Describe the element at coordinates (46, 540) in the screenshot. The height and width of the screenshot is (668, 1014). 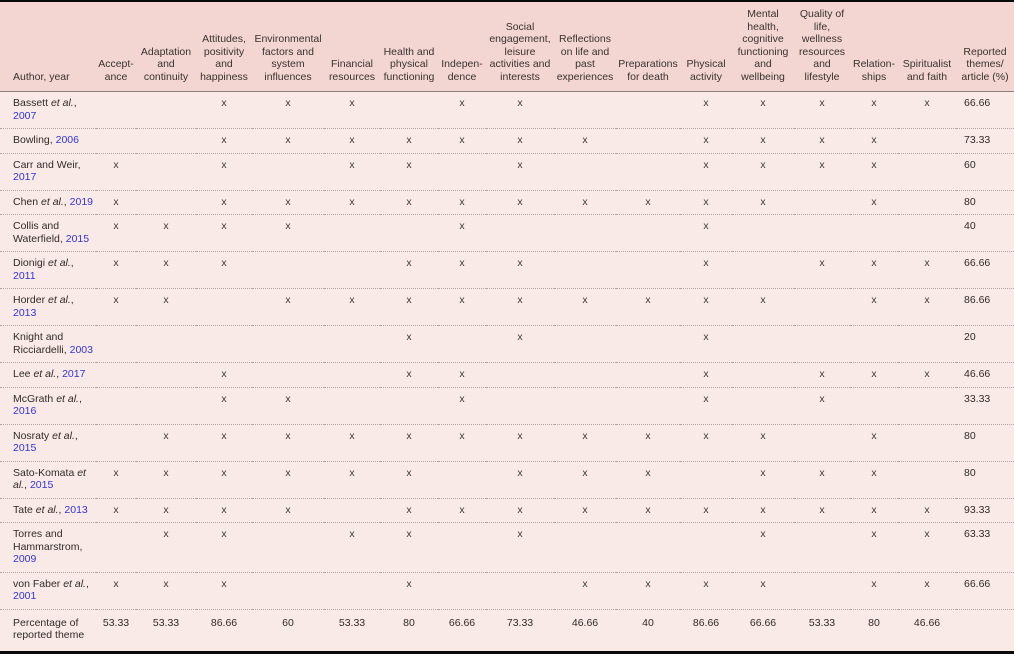
I see `author-name: Torres and Hammarstrom` at that location.